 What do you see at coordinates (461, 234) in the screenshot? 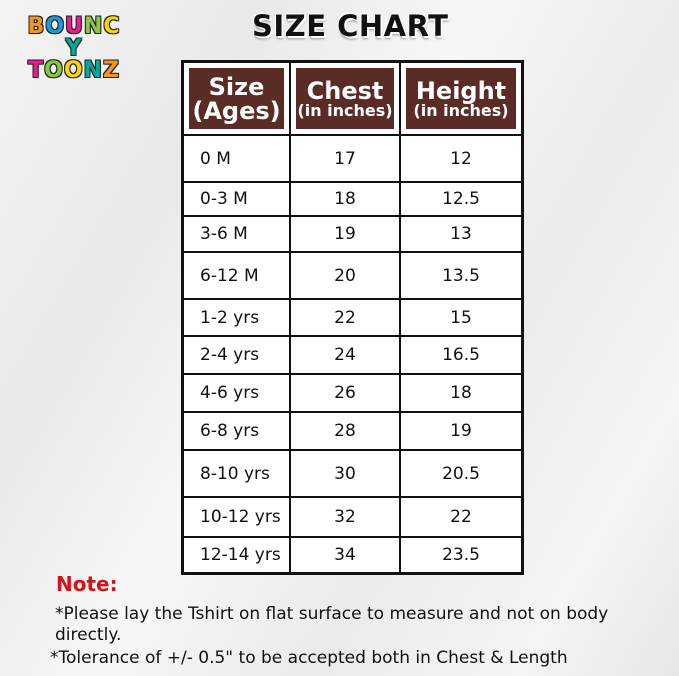
I see `height-cell: 13` at bounding box center [461, 234].